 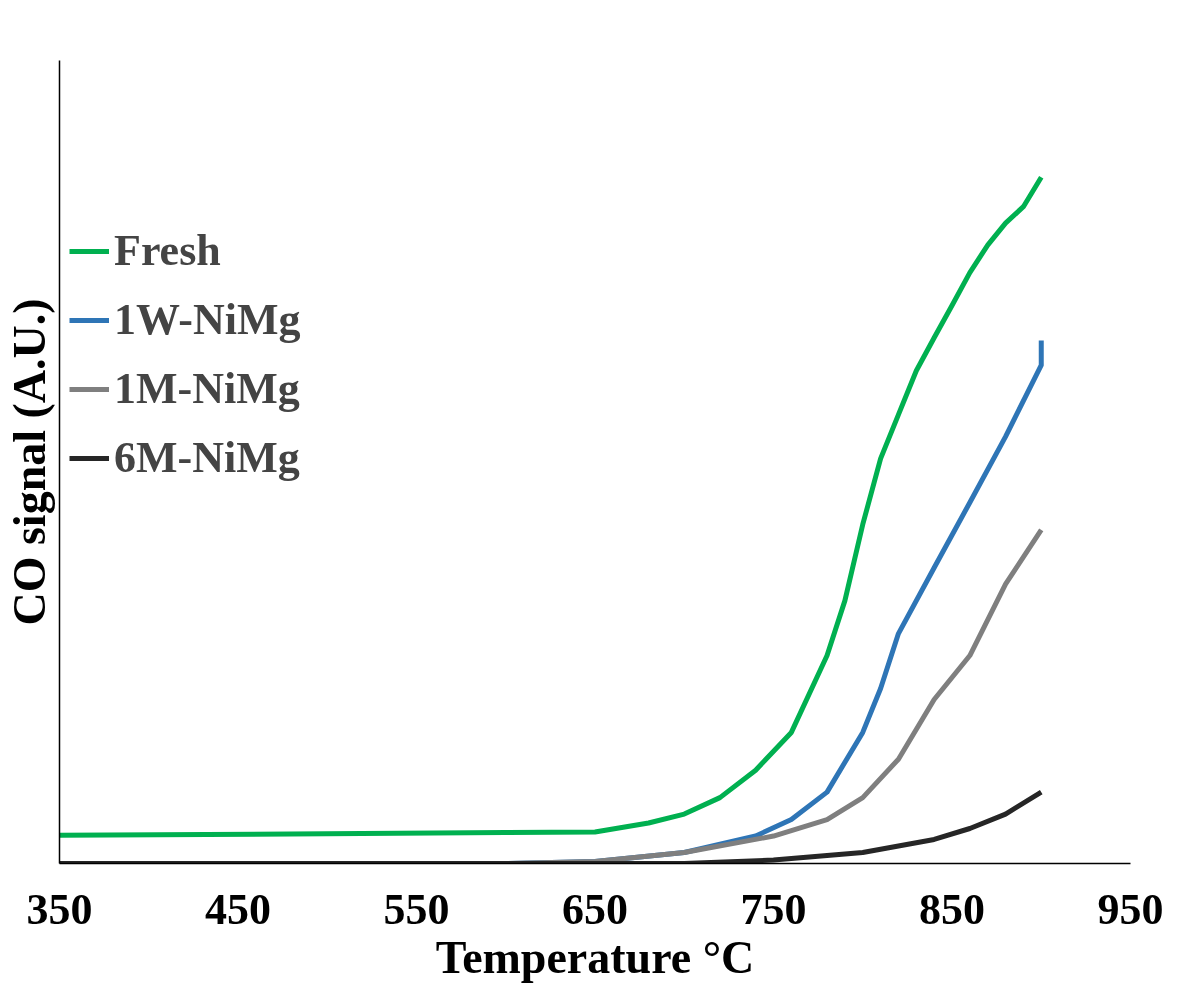 I want to click on x-tick-label: 850, so click(x=952, y=909).